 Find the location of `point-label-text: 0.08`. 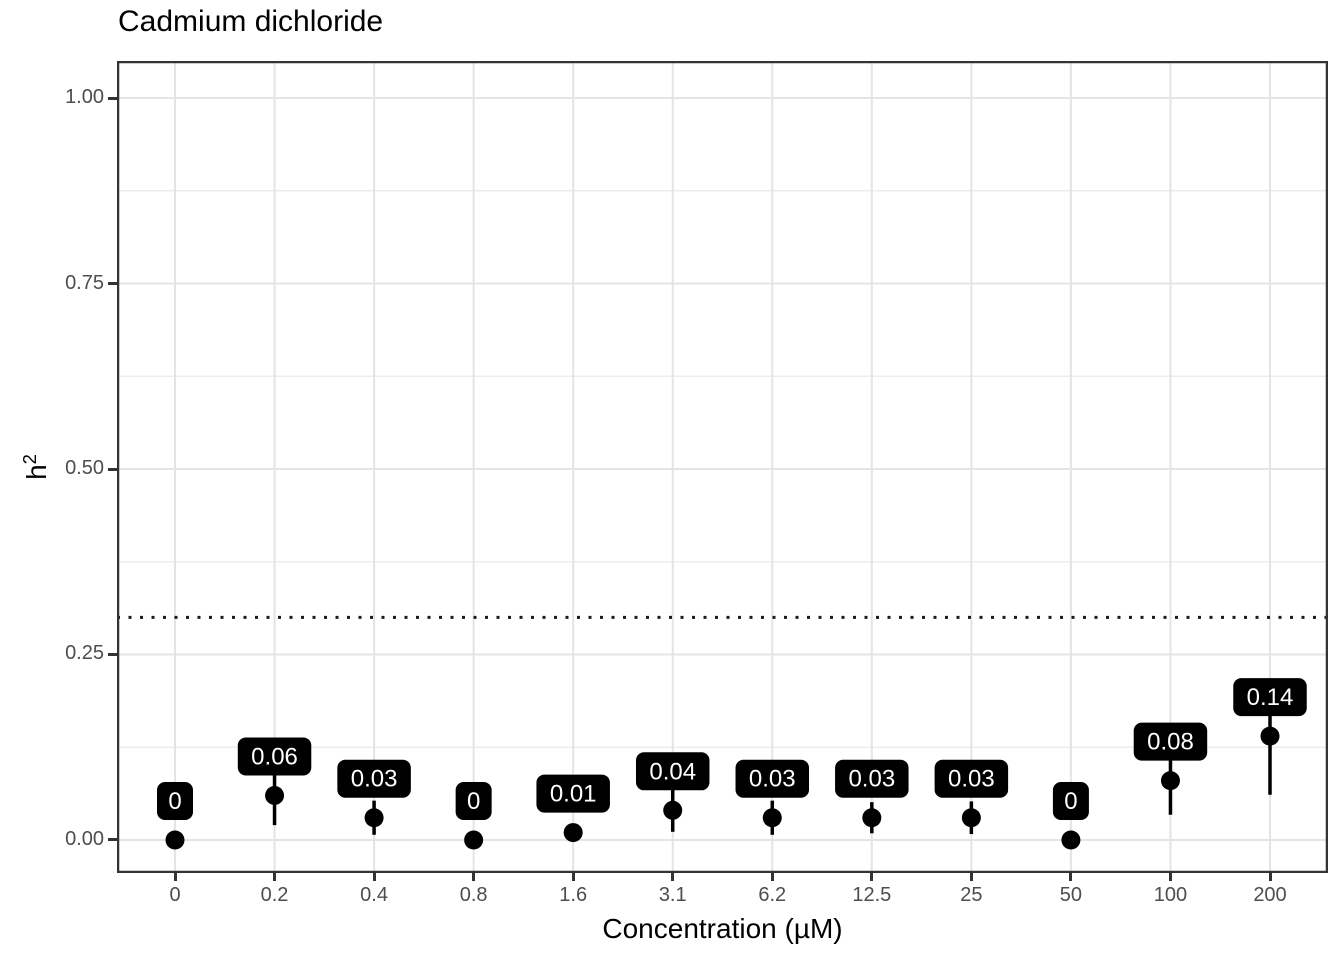

point-label-text: 0.08 is located at coordinates (1170, 742).